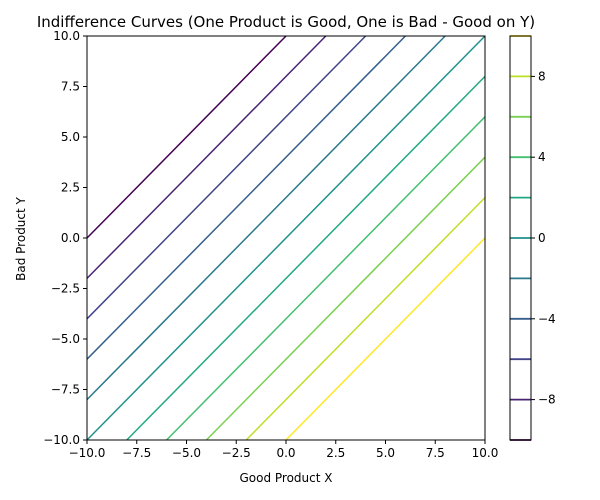 The width and height of the screenshot is (600, 500). I want to click on y-tick-label: −10.0, so click(61, 440).